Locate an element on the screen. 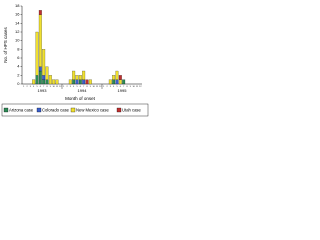 The image size is (320, 240). year-label: 1993 is located at coordinates (43, 90).